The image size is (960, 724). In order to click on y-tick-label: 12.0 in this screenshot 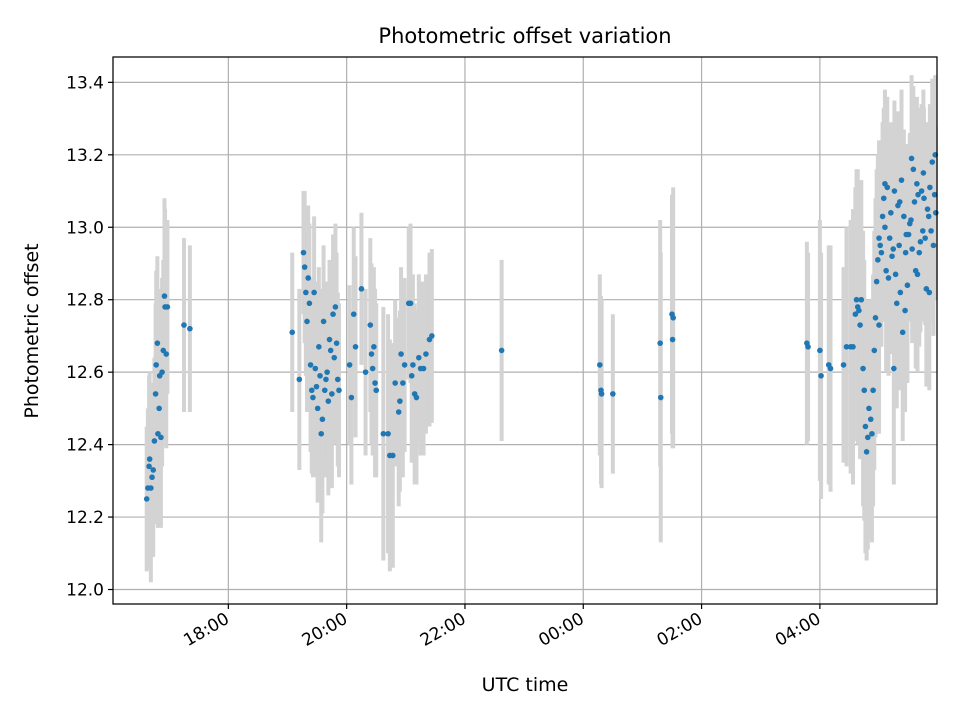, I will do `click(85, 591)`.